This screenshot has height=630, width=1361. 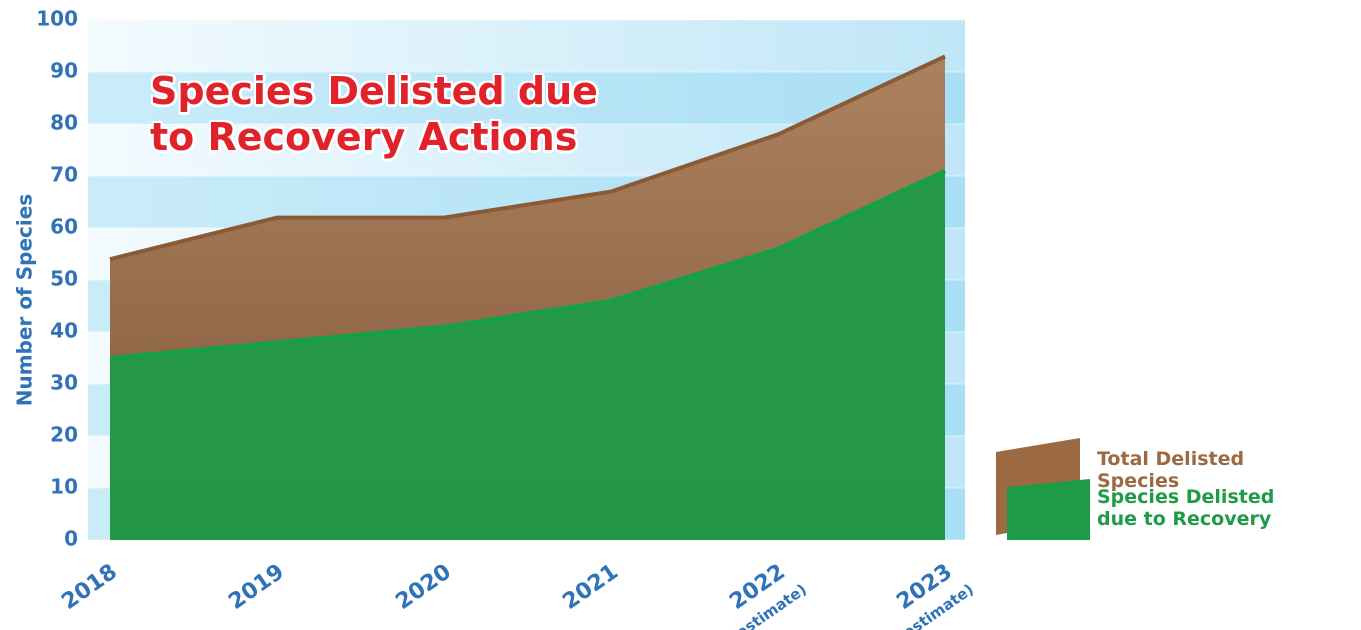 What do you see at coordinates (590, 587) in the screenshot?
I see `x-tick-label: 2021` at bounding box center [590, 587].